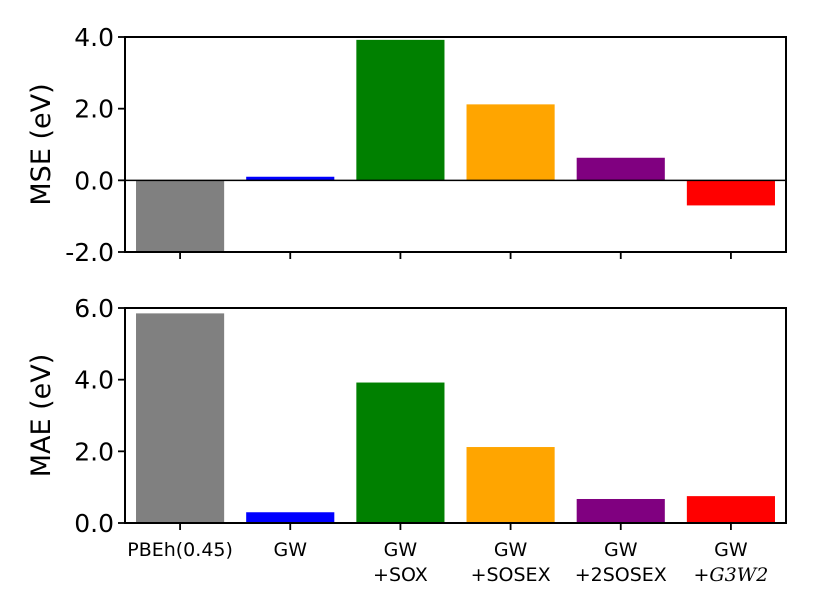 The height and width of the screenshot is (610, 814). I want to click on mae-ytick-label: 2.0, so click(94, 451).